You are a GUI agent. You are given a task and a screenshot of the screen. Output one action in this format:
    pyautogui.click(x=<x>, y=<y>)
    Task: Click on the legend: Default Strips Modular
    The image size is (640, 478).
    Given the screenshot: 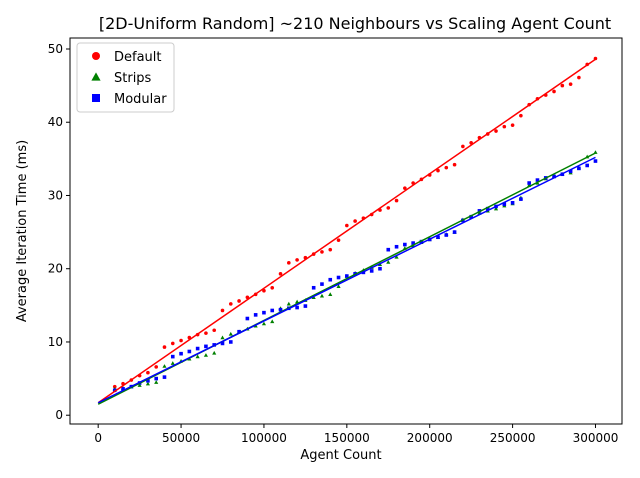 What is the action you would take?
    pyautogui.click(x=125, y=77)
    